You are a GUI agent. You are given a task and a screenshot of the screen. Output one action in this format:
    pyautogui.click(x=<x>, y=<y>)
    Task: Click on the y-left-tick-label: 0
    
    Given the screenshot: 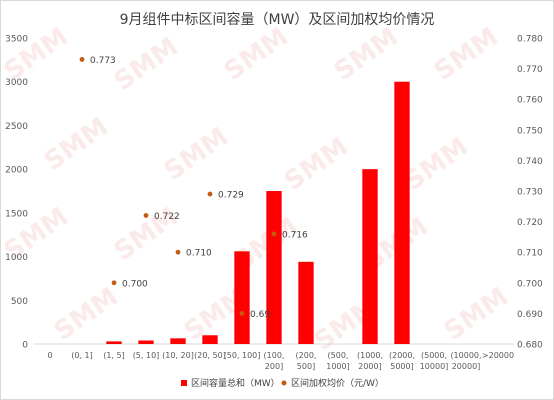 What is the action you would take?
    pyautogui.click(x=25, y=346)
    